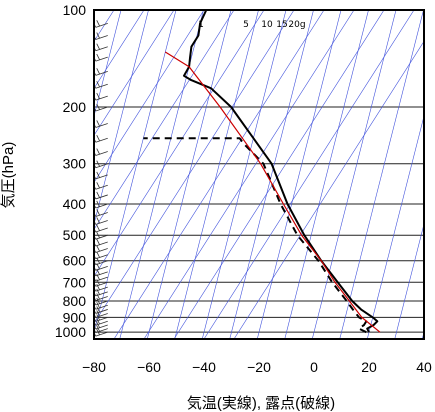 The height and width of the screenshot is (412, 435). I want to click on isotherm--90, so click(121, 118).